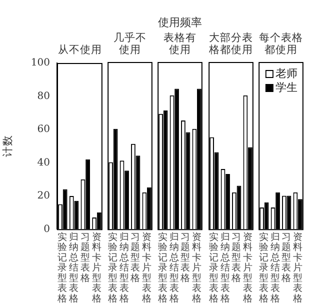  Describe the element at coordinates (130, 44) in the screenshot. I see `chart-subtitle: 几乎不使用` at that location.